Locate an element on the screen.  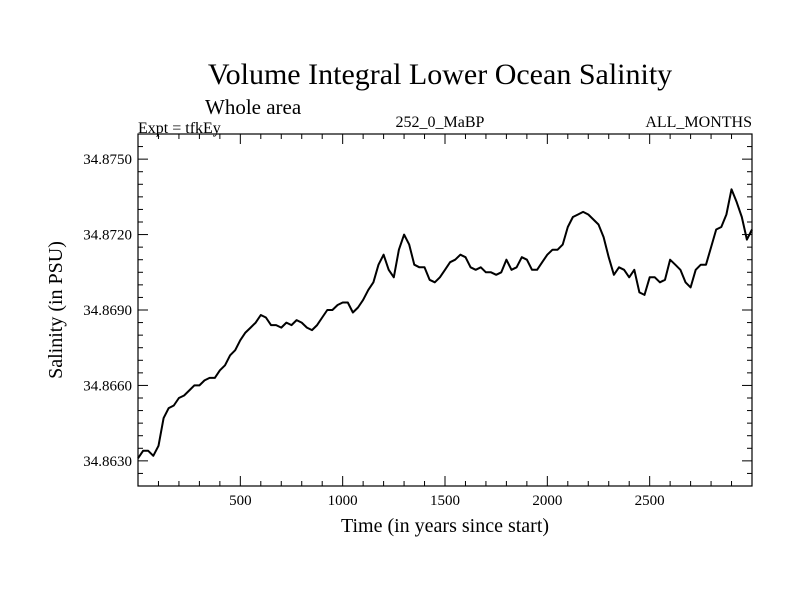
chart-subtitle: Whole area is located at coordinates (253, 107).